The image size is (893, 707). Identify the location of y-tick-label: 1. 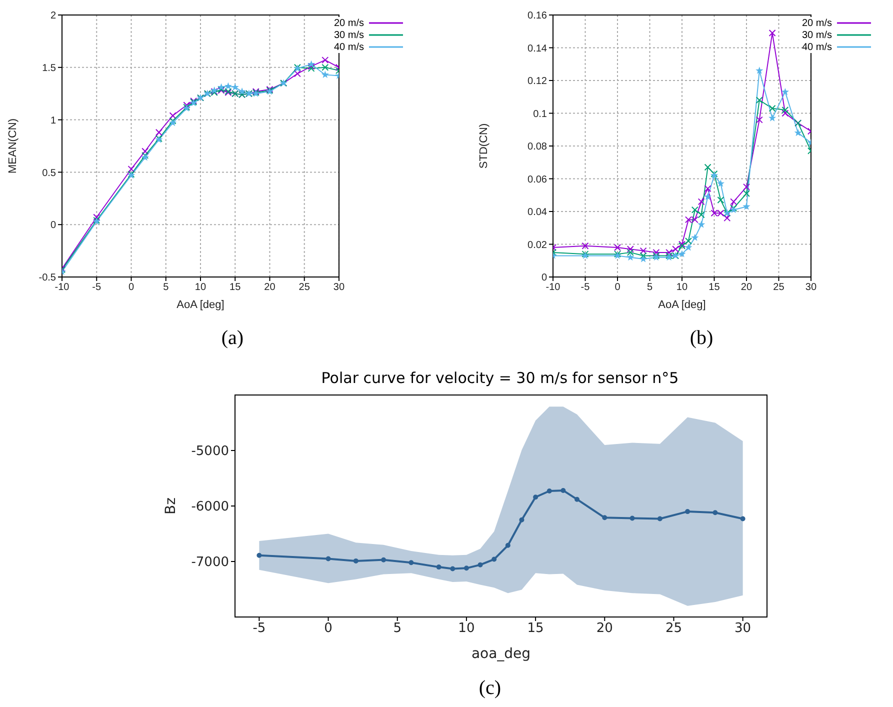
(53, 120).